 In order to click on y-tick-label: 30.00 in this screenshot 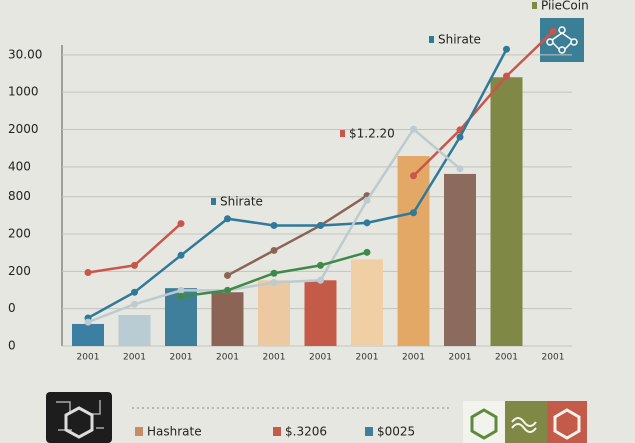, I will do `click(25, 54)`.